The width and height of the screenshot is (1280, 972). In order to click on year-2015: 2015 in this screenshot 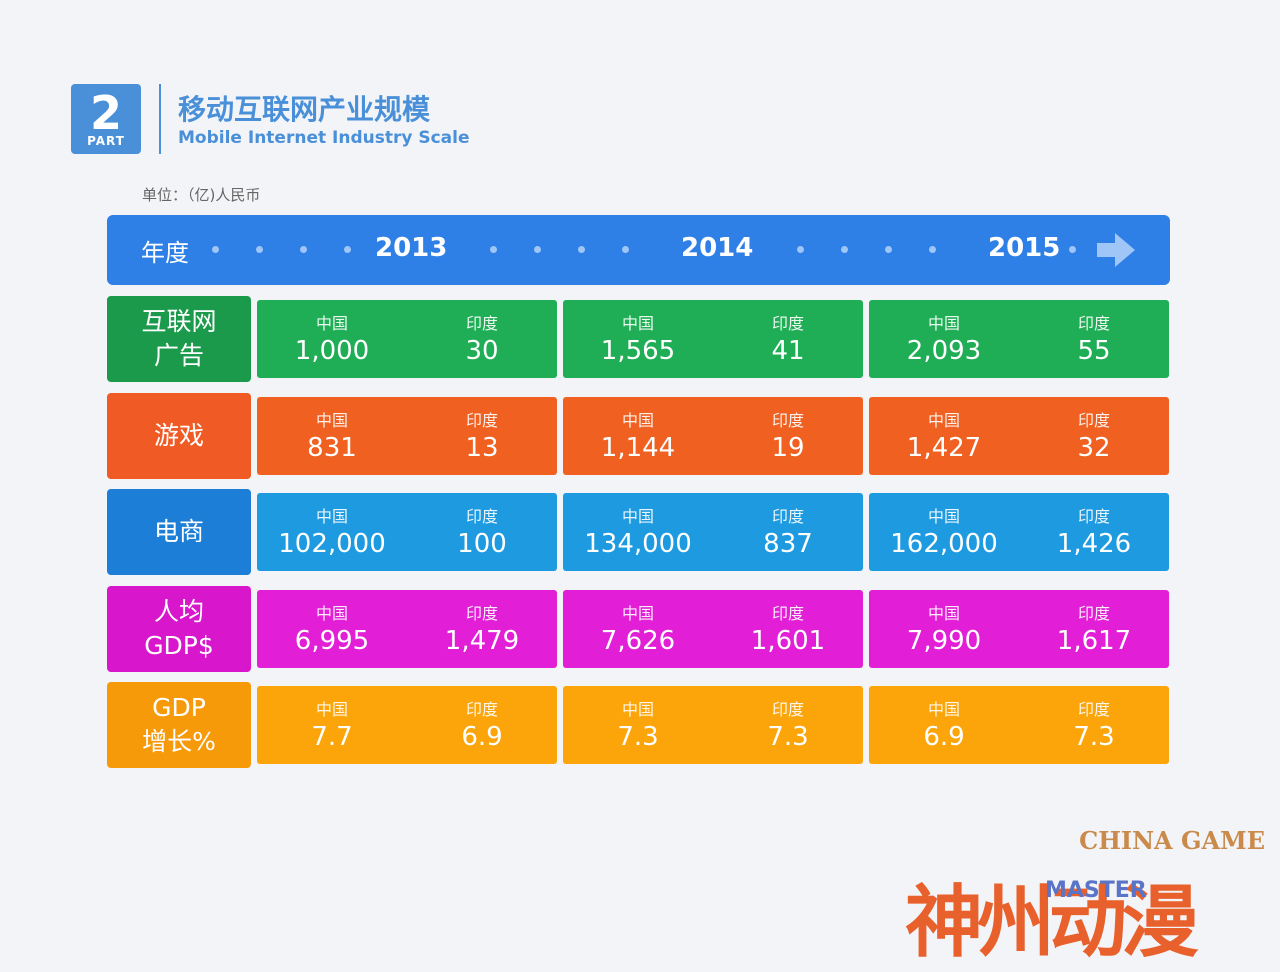, I will do `click(1024, 248)`.